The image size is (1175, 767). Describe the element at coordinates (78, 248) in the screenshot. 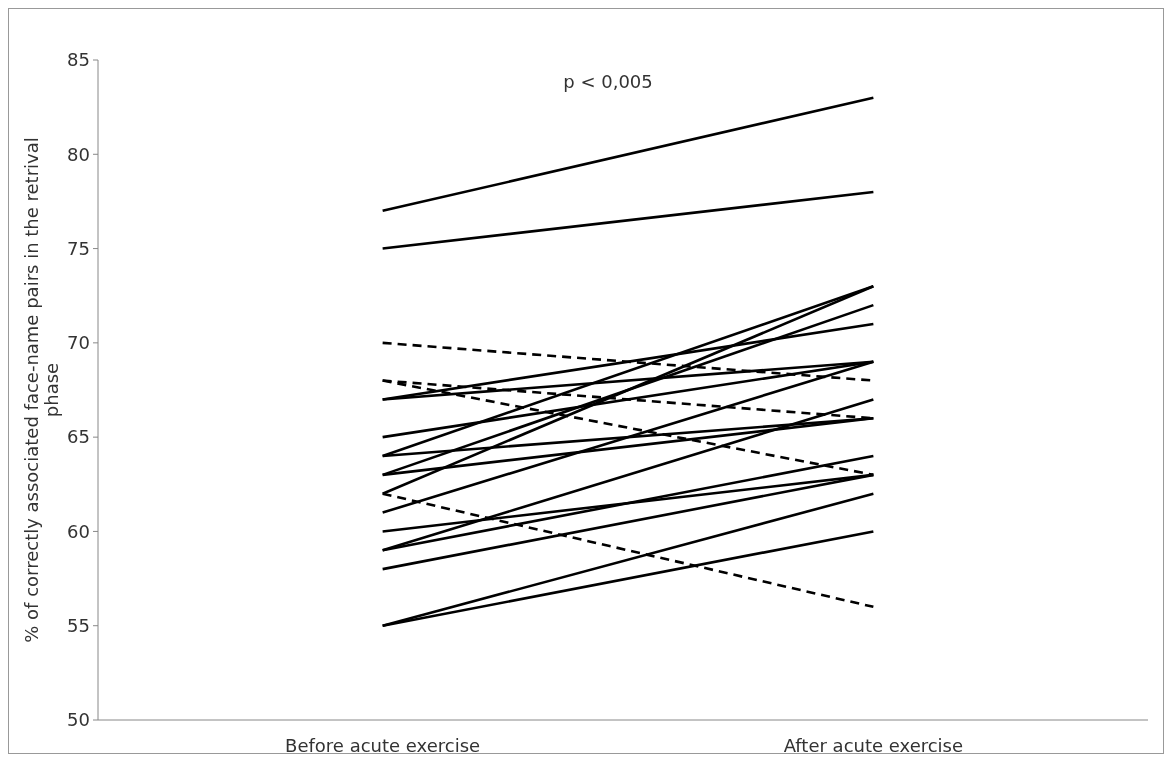

I see `y-tick-label: 75` at that location.